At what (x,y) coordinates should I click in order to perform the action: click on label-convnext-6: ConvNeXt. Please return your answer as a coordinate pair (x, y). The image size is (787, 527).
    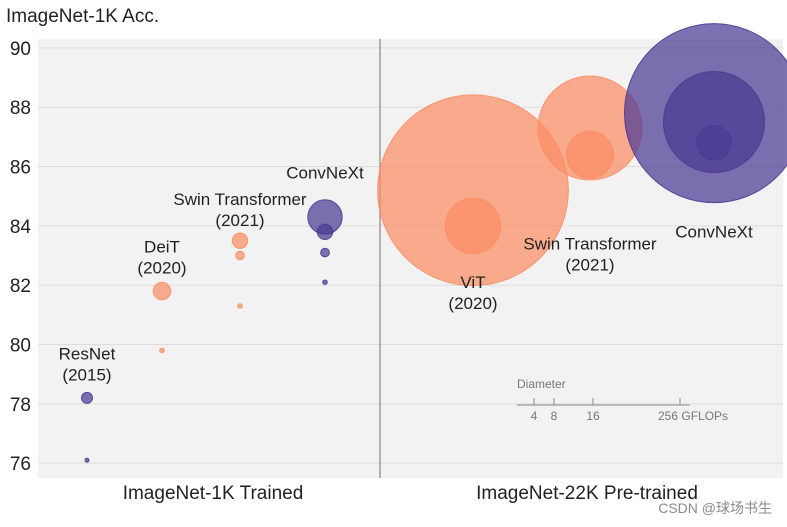
    Looking at the image, I should click on (714, 232).